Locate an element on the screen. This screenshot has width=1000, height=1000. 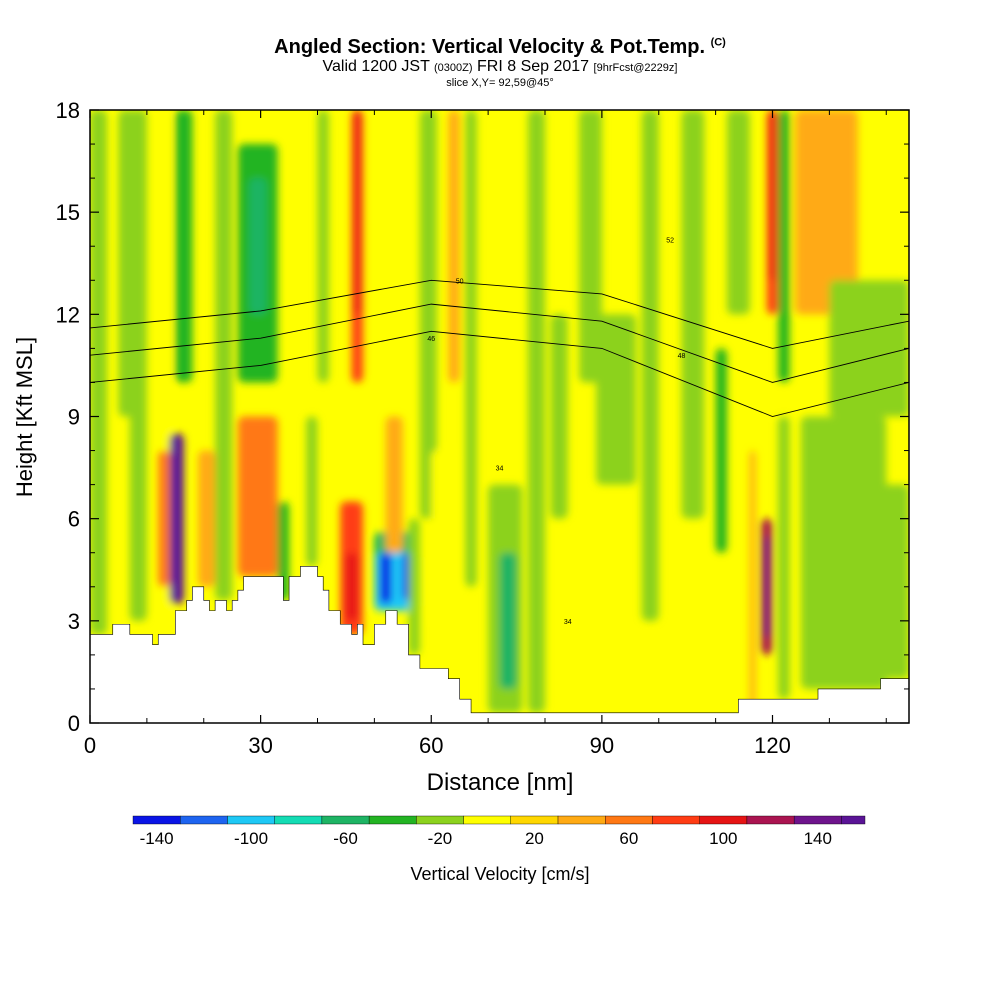
subtitle-valid: Valid 1200 JST is located at coordinates (376, 66).